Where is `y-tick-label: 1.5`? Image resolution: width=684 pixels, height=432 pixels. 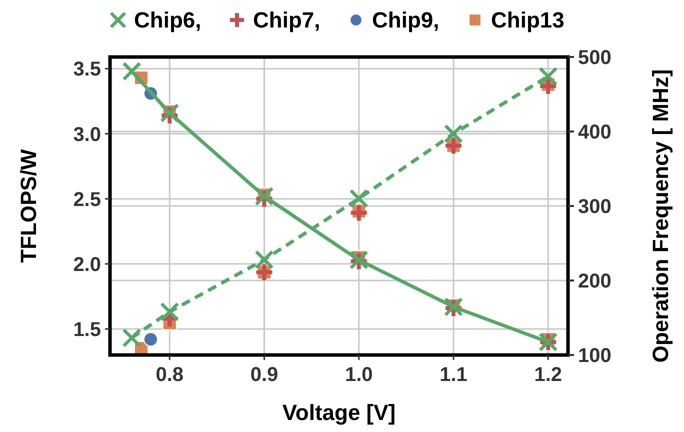
y-tick-label: 1.5 is located at coordinates (87, 329).